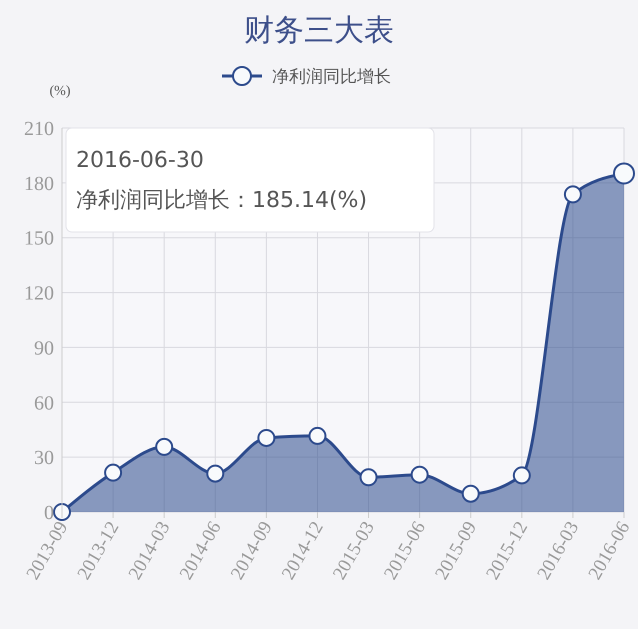 This screenshot has height=629, width=638. I want to click on y-tick-label: 210, so click(39, 129).